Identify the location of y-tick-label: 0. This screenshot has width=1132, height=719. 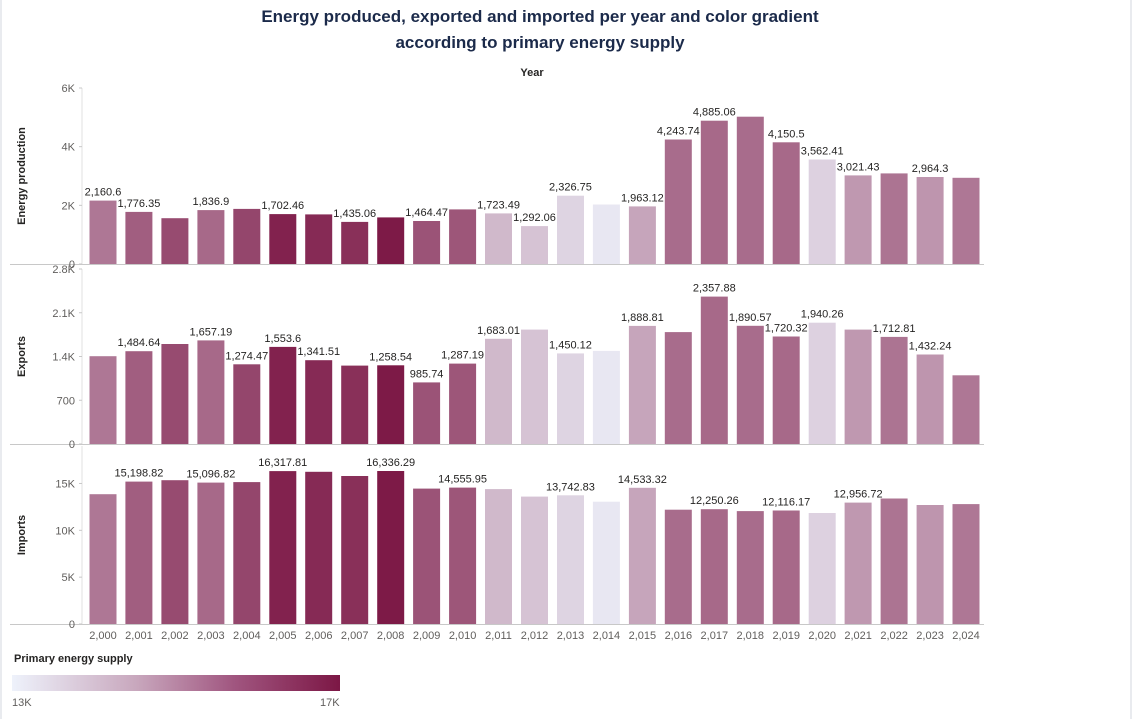
(72, 265).